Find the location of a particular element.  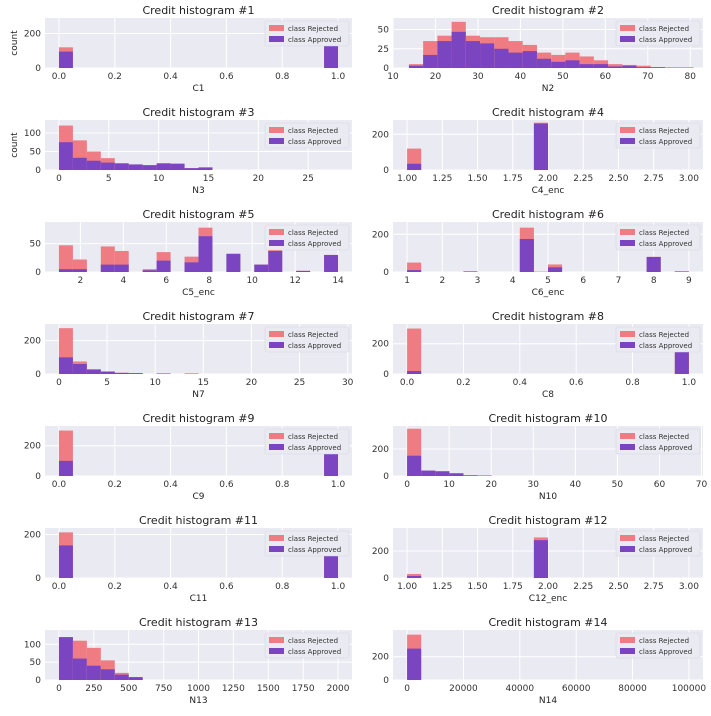

x-tick-label: 40000 is located at coordinates (519, 689).